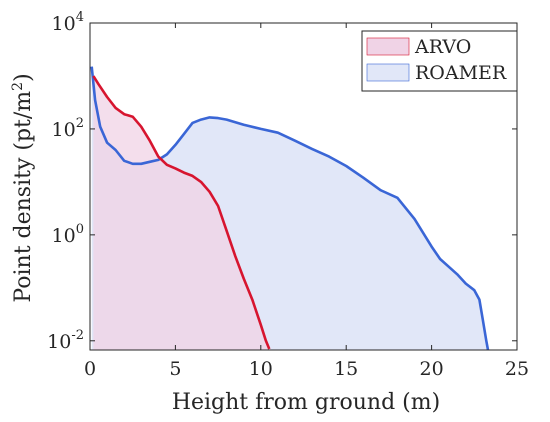  Describe the element at coordinates (68, 128) in the screenshot. I see `y-tick-label: 10²` at that location.